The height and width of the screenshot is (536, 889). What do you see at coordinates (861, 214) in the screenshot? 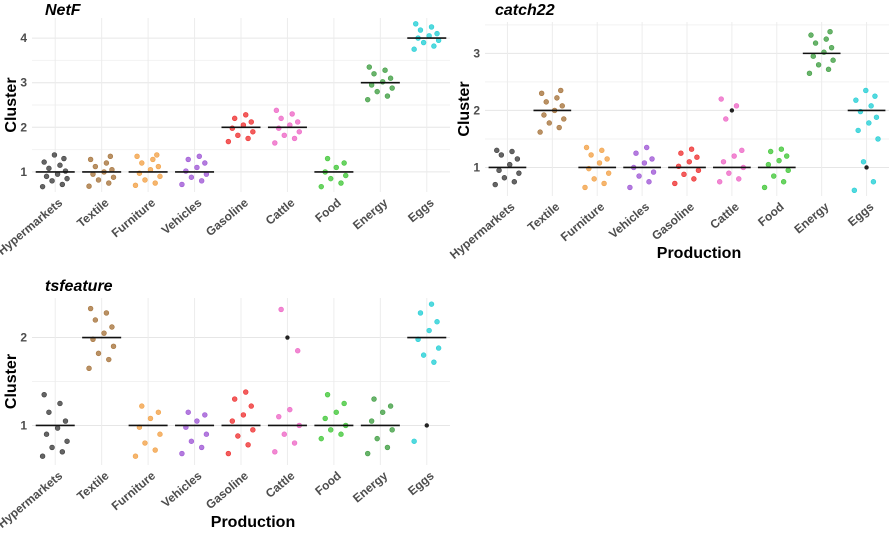
I see `x-tick-label: Eggs` at bounding box center [861, 214].